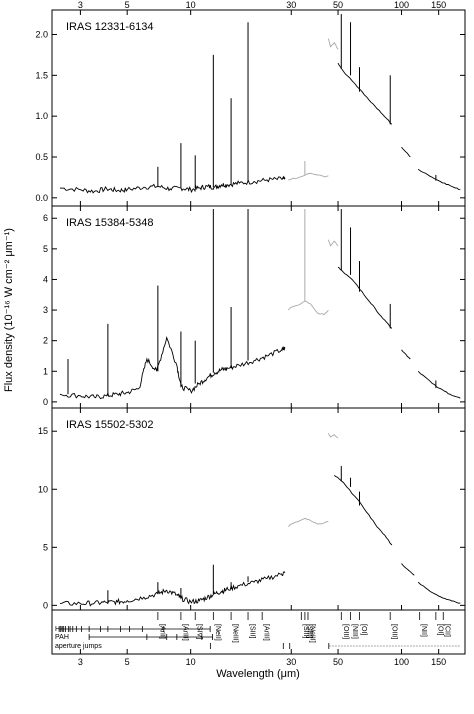 This screenshot has width=474, height=714. I want to click on row-label: aperture jumps, so click(78, 646).